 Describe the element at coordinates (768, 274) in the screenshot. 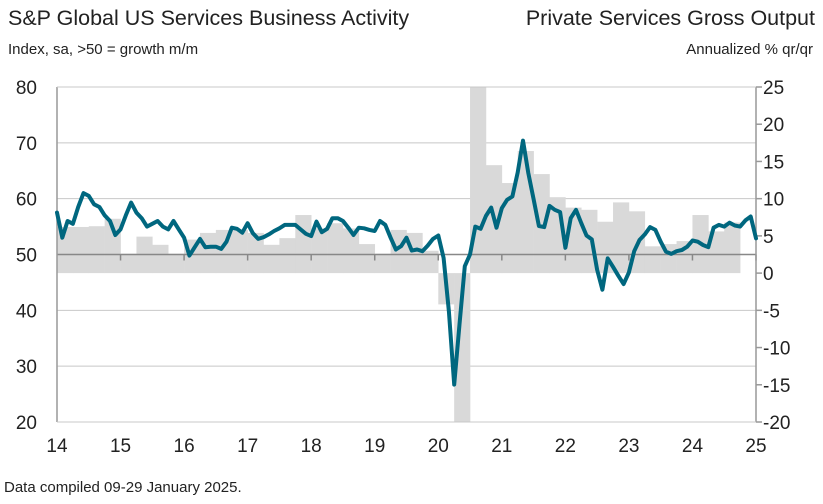

I see `right-axis-tick-label: 0` at that location.